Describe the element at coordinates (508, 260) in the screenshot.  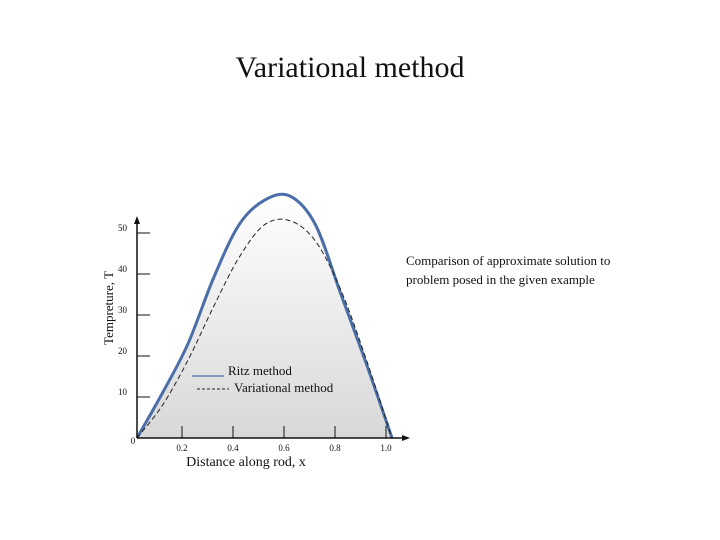
I see `annotation: Comparison of approximate solution to` at that location.